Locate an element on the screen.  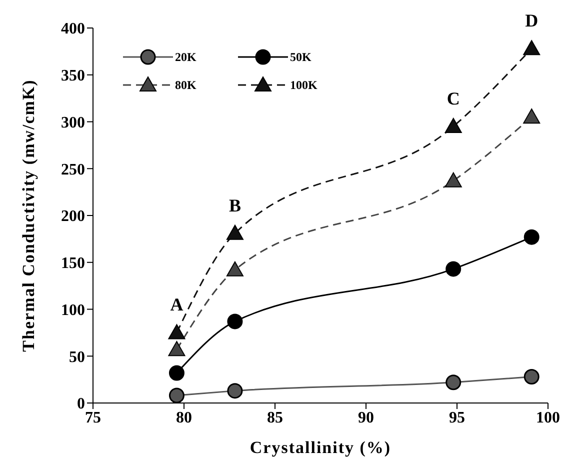
legend-label: 50K is located at coordinates (301, 57).